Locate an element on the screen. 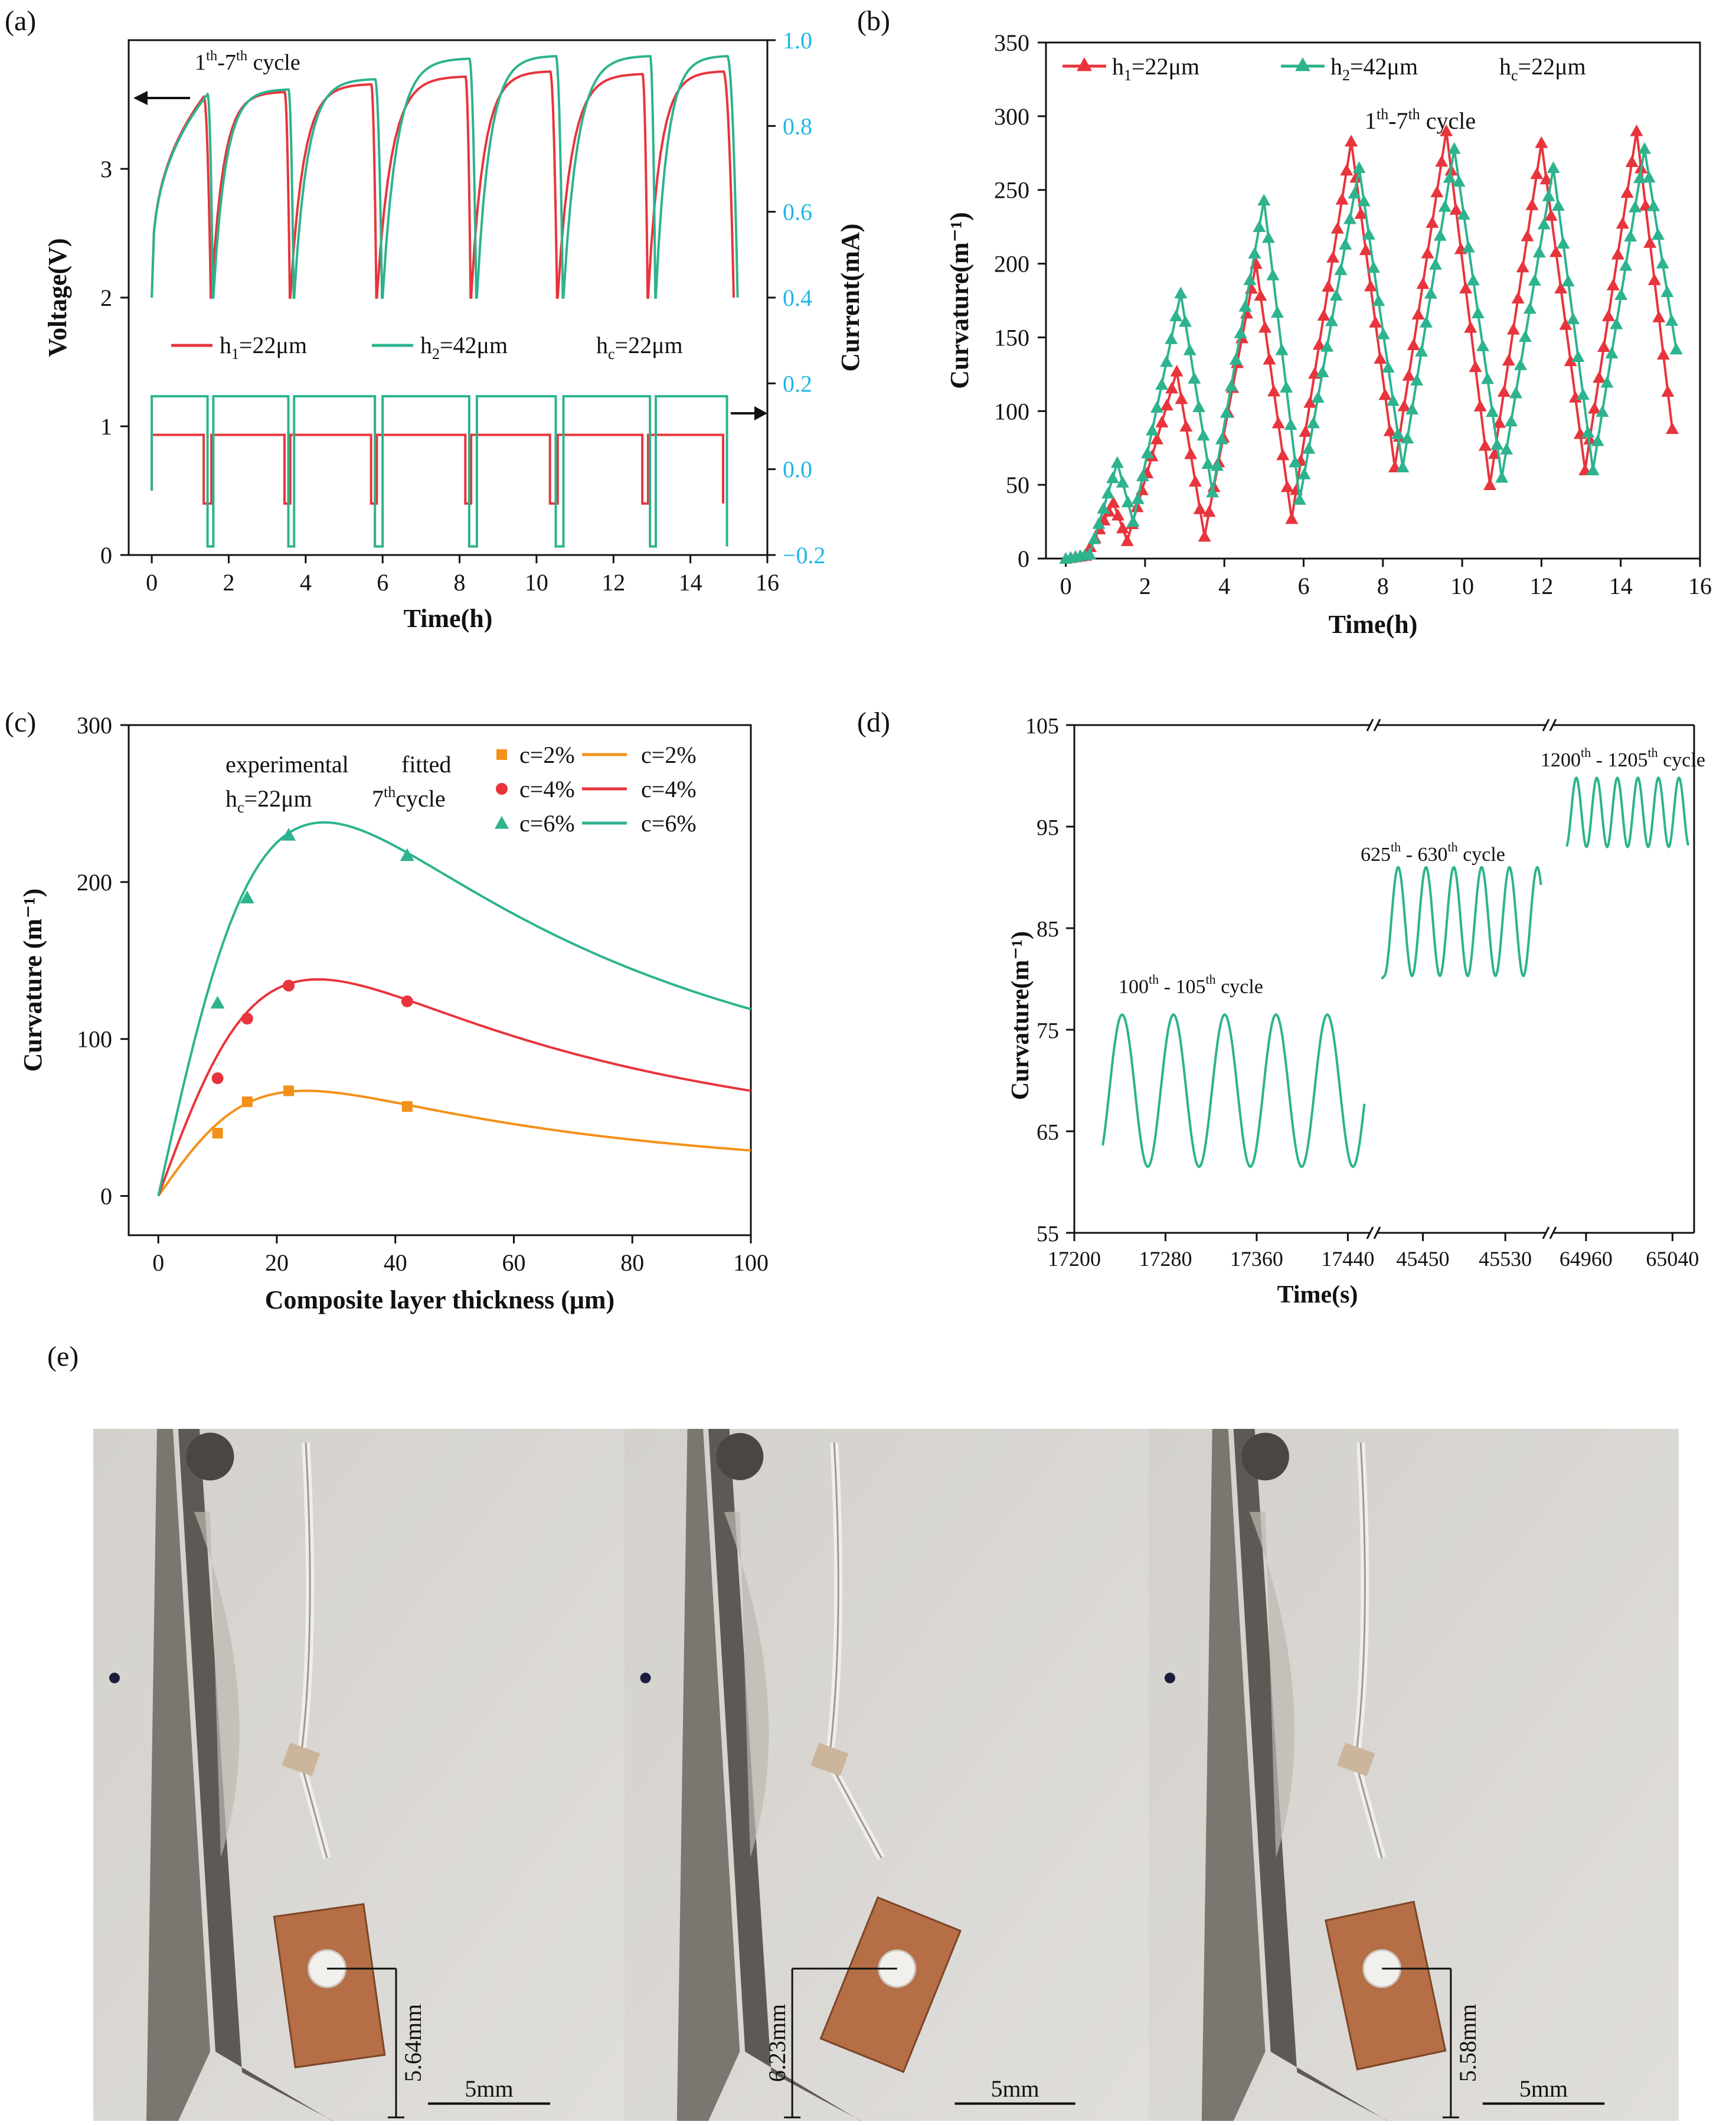  dimension-label: 5.58mm is located at coordinates (1467, 2043).